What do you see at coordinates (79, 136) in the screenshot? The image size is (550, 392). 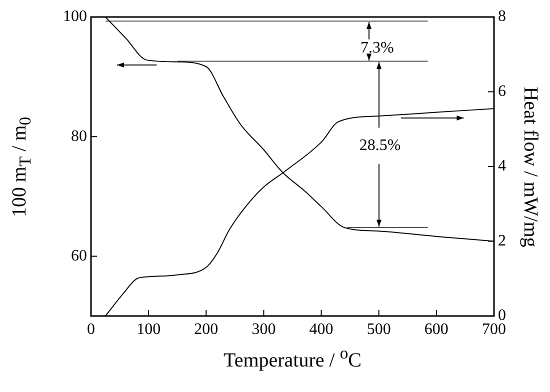 I see `y-tick-label: 80` at bounding box center [79, 136].